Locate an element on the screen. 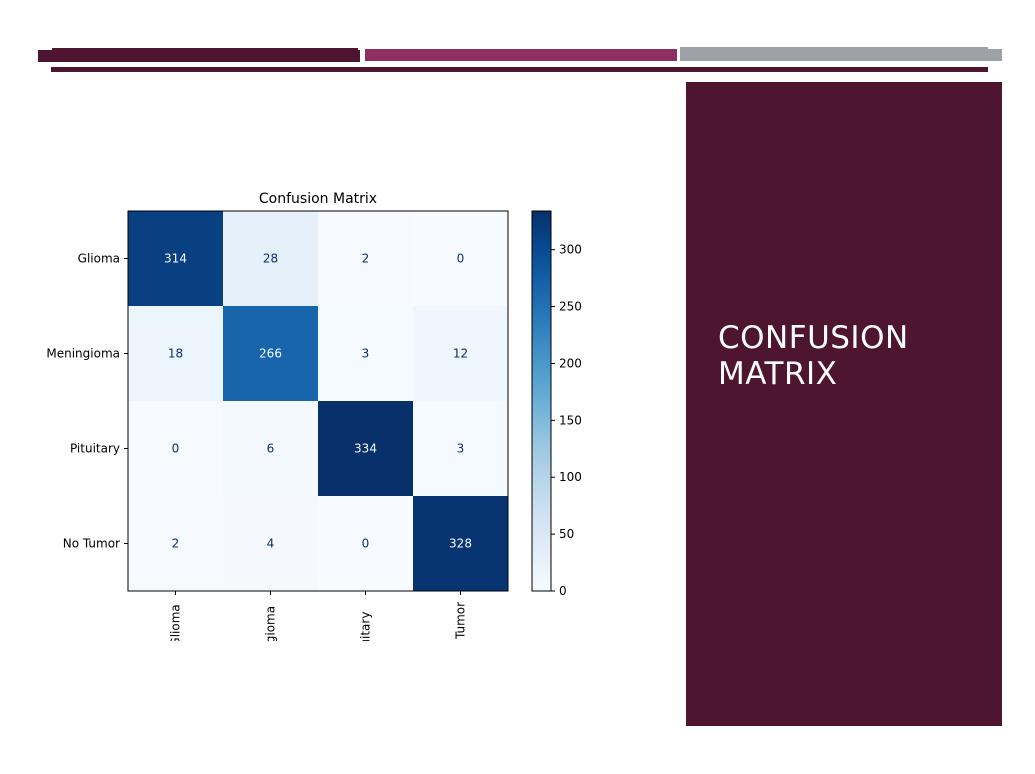 The image size is (1035, 774). y-tick-label: Glioma is located at coordinates (99, 259).